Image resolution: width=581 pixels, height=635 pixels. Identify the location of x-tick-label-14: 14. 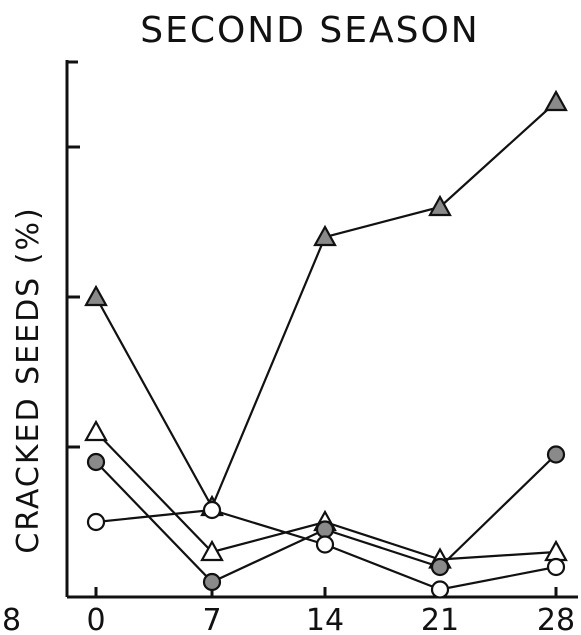
(325, 619).